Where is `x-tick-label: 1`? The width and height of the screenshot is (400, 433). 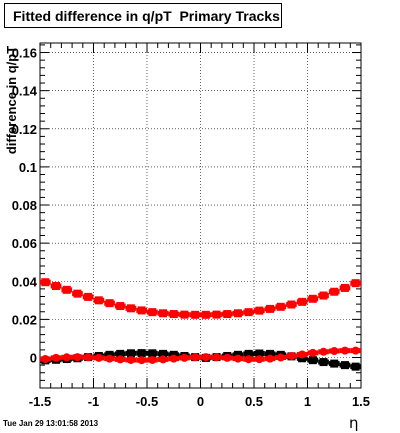
x-tick-label: 1 is located at coordinates (307, 401).